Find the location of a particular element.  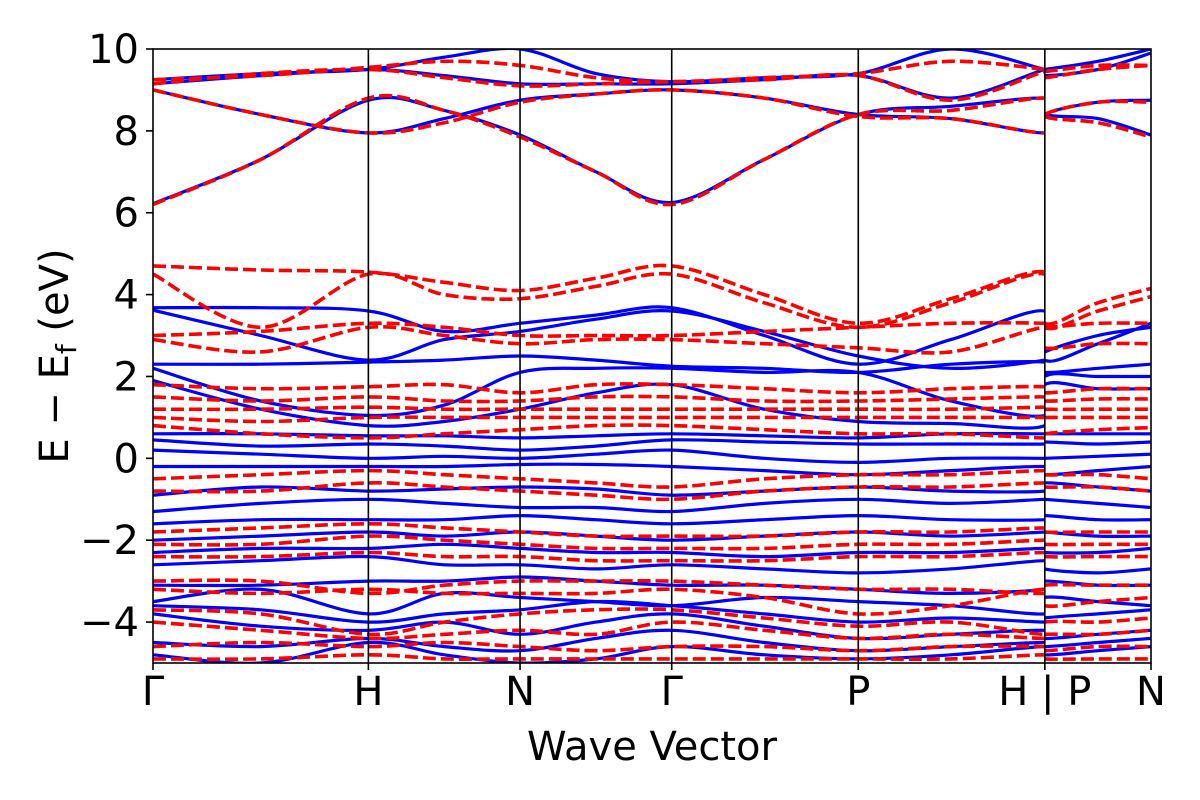

y-axis-title: E − Ef (eV) is located at coordinates (57, 355).